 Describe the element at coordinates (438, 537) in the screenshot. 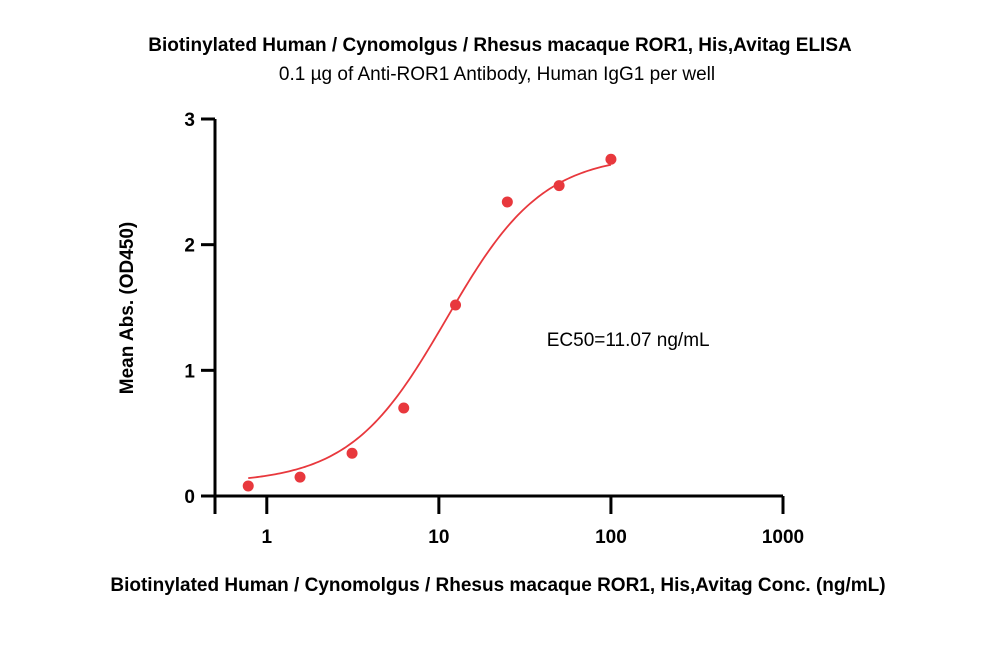

I see `x-tick-label: 10` at that location.